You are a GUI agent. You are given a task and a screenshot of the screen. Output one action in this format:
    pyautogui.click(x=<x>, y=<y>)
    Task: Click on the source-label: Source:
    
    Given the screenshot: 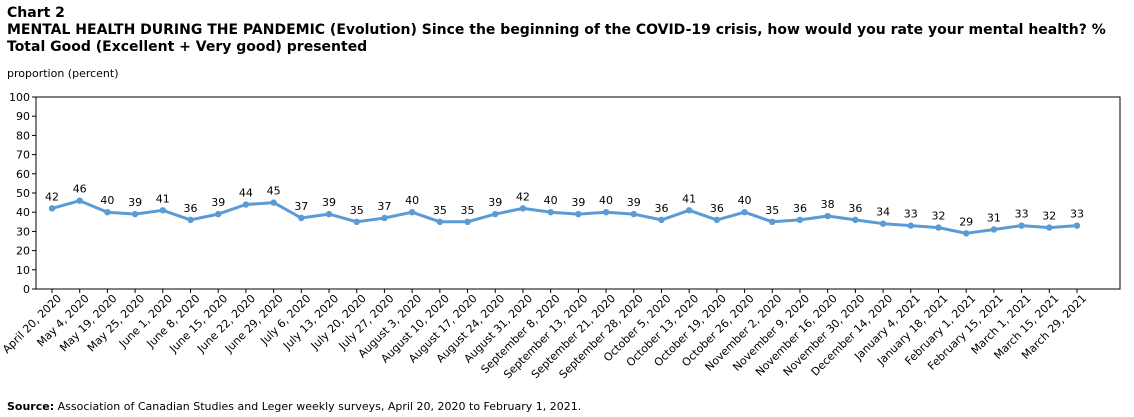 What is the action you would take?
    pyautogui.click(x=31, y=406)
    